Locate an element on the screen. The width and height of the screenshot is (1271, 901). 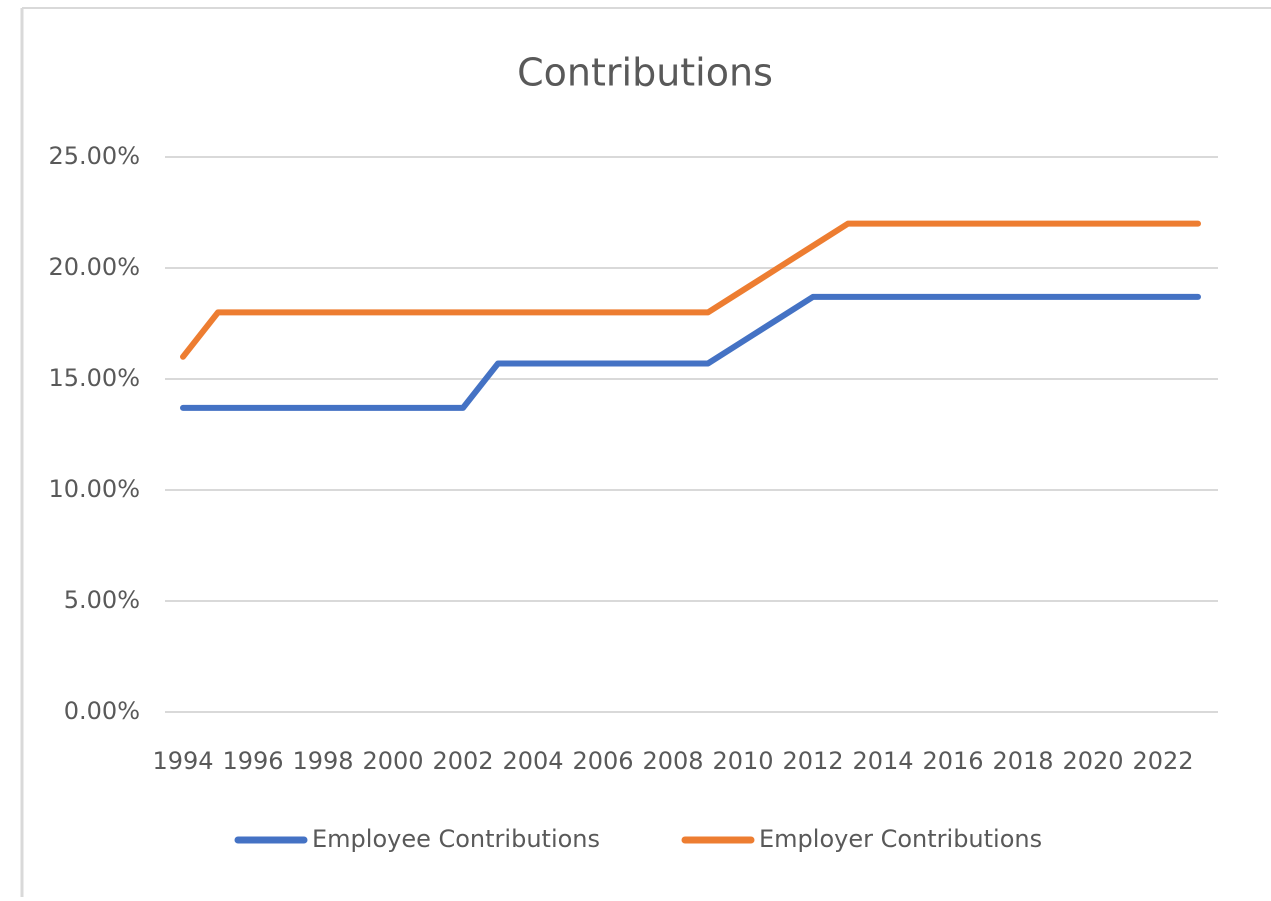
x-tick-label: 2016 is located at coordinates (952, 761).